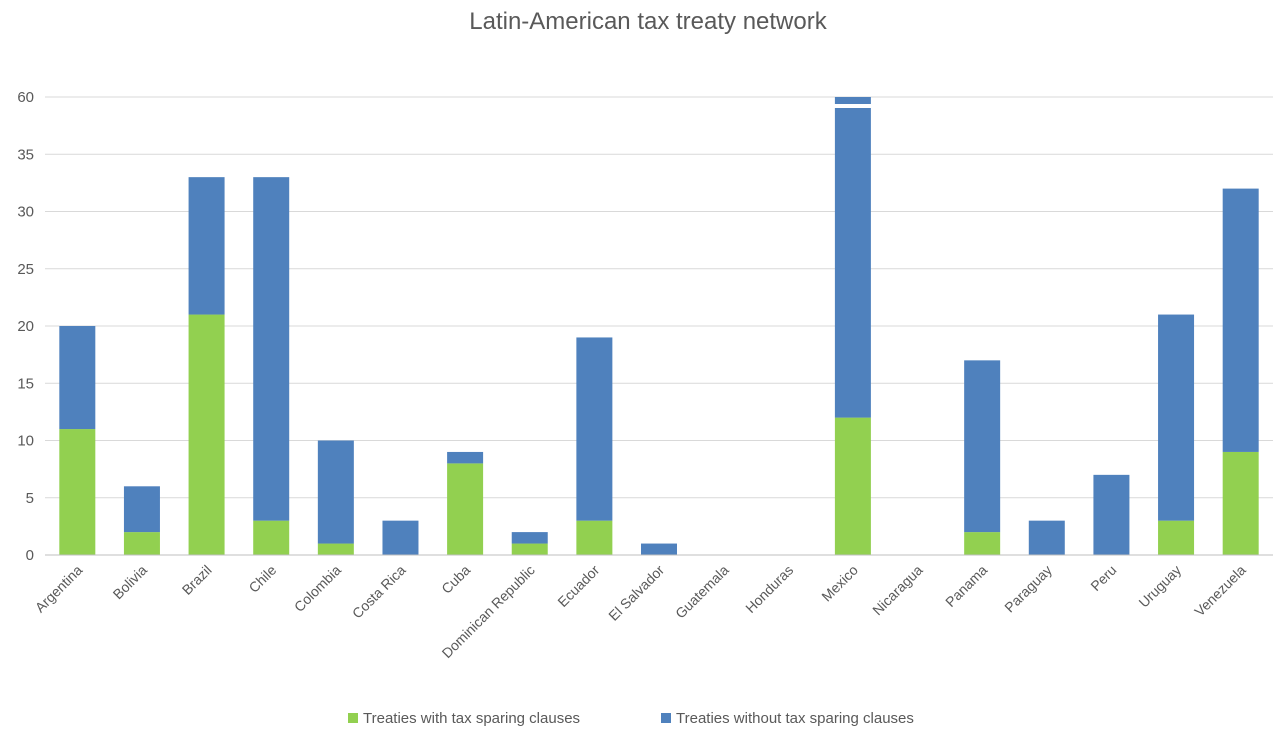 The height and width of the screenshot is (731, 1276). What do you see at coordinates (659, 549) in the screenshot?
I see `bar-without-el-salvador` at bounding box center [659, 549].